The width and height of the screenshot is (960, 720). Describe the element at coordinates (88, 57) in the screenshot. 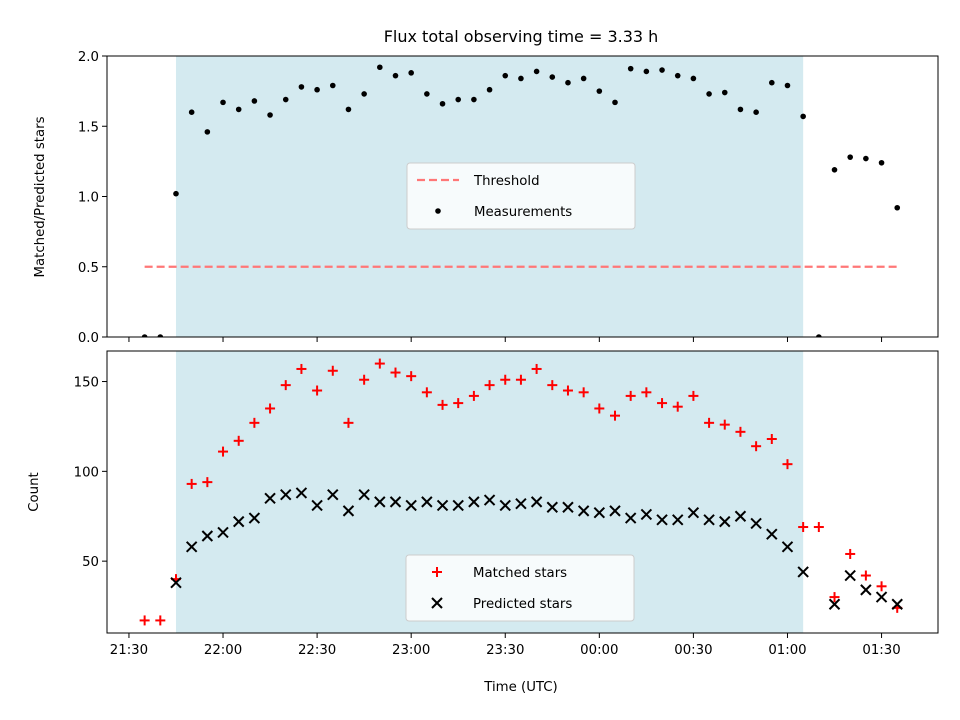

I see `y-tick-label: 2.0` at that location.